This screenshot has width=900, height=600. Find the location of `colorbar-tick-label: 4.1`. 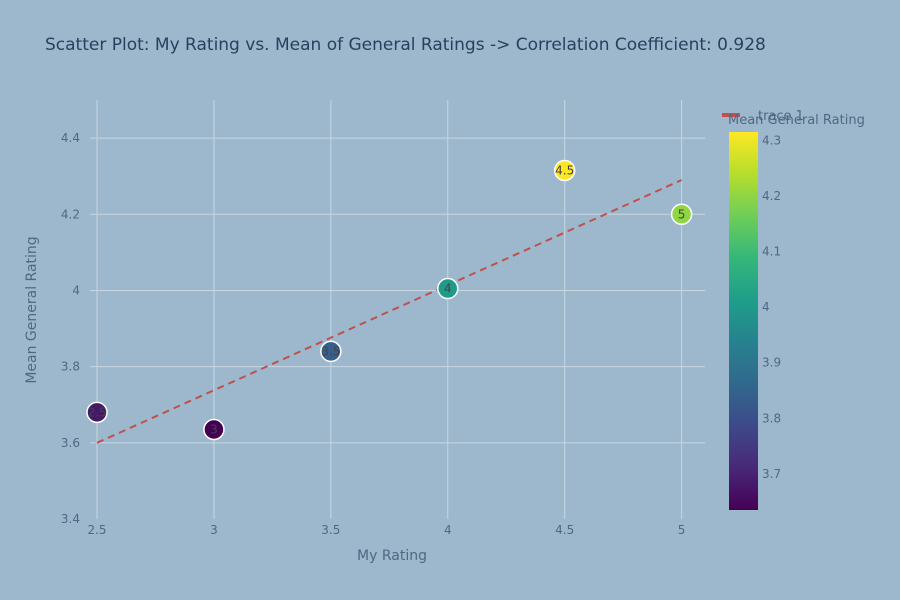

colorbar-tick-label: 4.1 is located at coordinates (771, 252).